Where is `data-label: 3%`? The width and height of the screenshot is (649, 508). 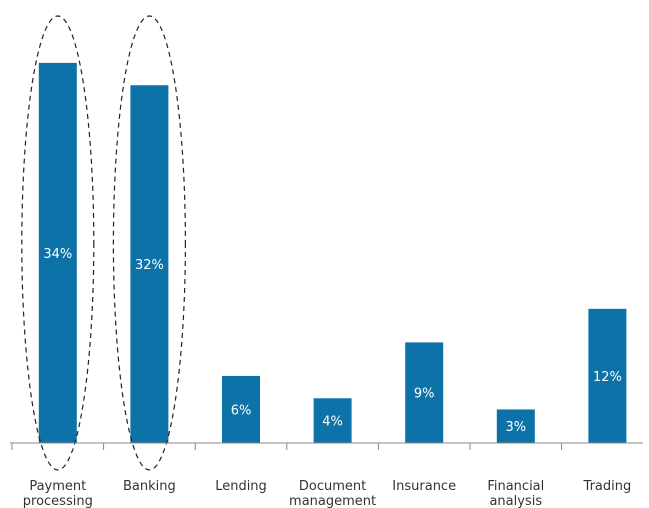
data-label: 3% is located at coordinates (515, 427).